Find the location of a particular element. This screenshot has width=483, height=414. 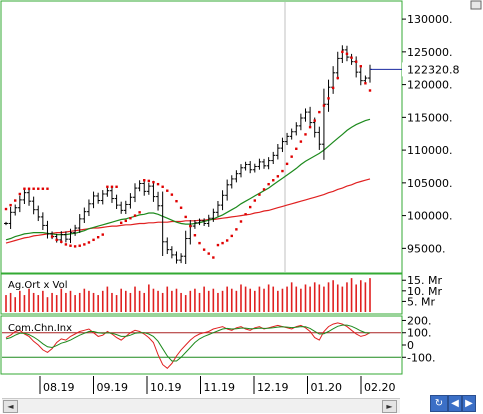

last-price-label: 122320.8 is located at coordinates (433, 69).